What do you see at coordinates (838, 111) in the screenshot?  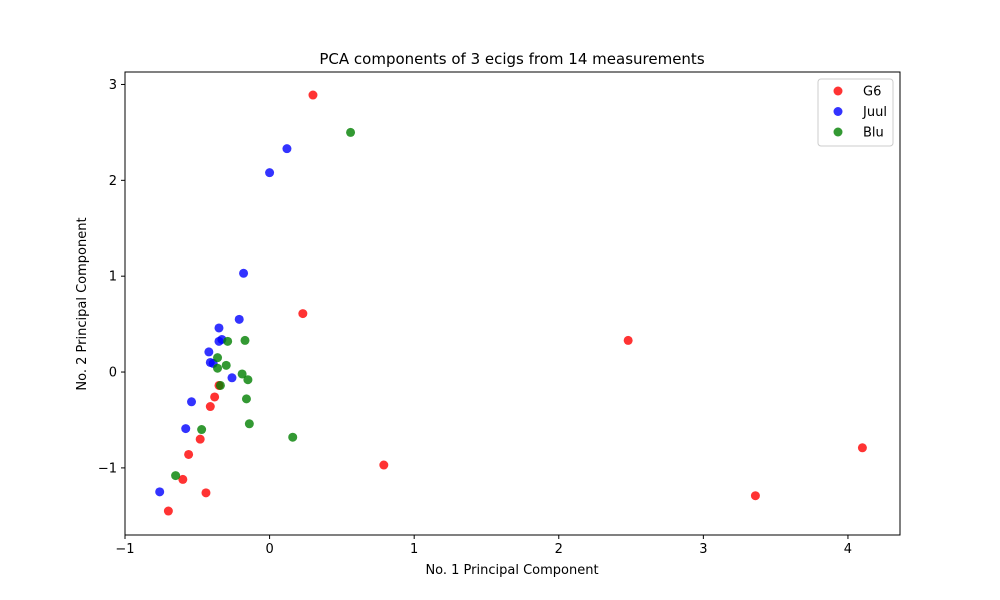 I see `legend-marker-juul` at bounding box center [838, 111].